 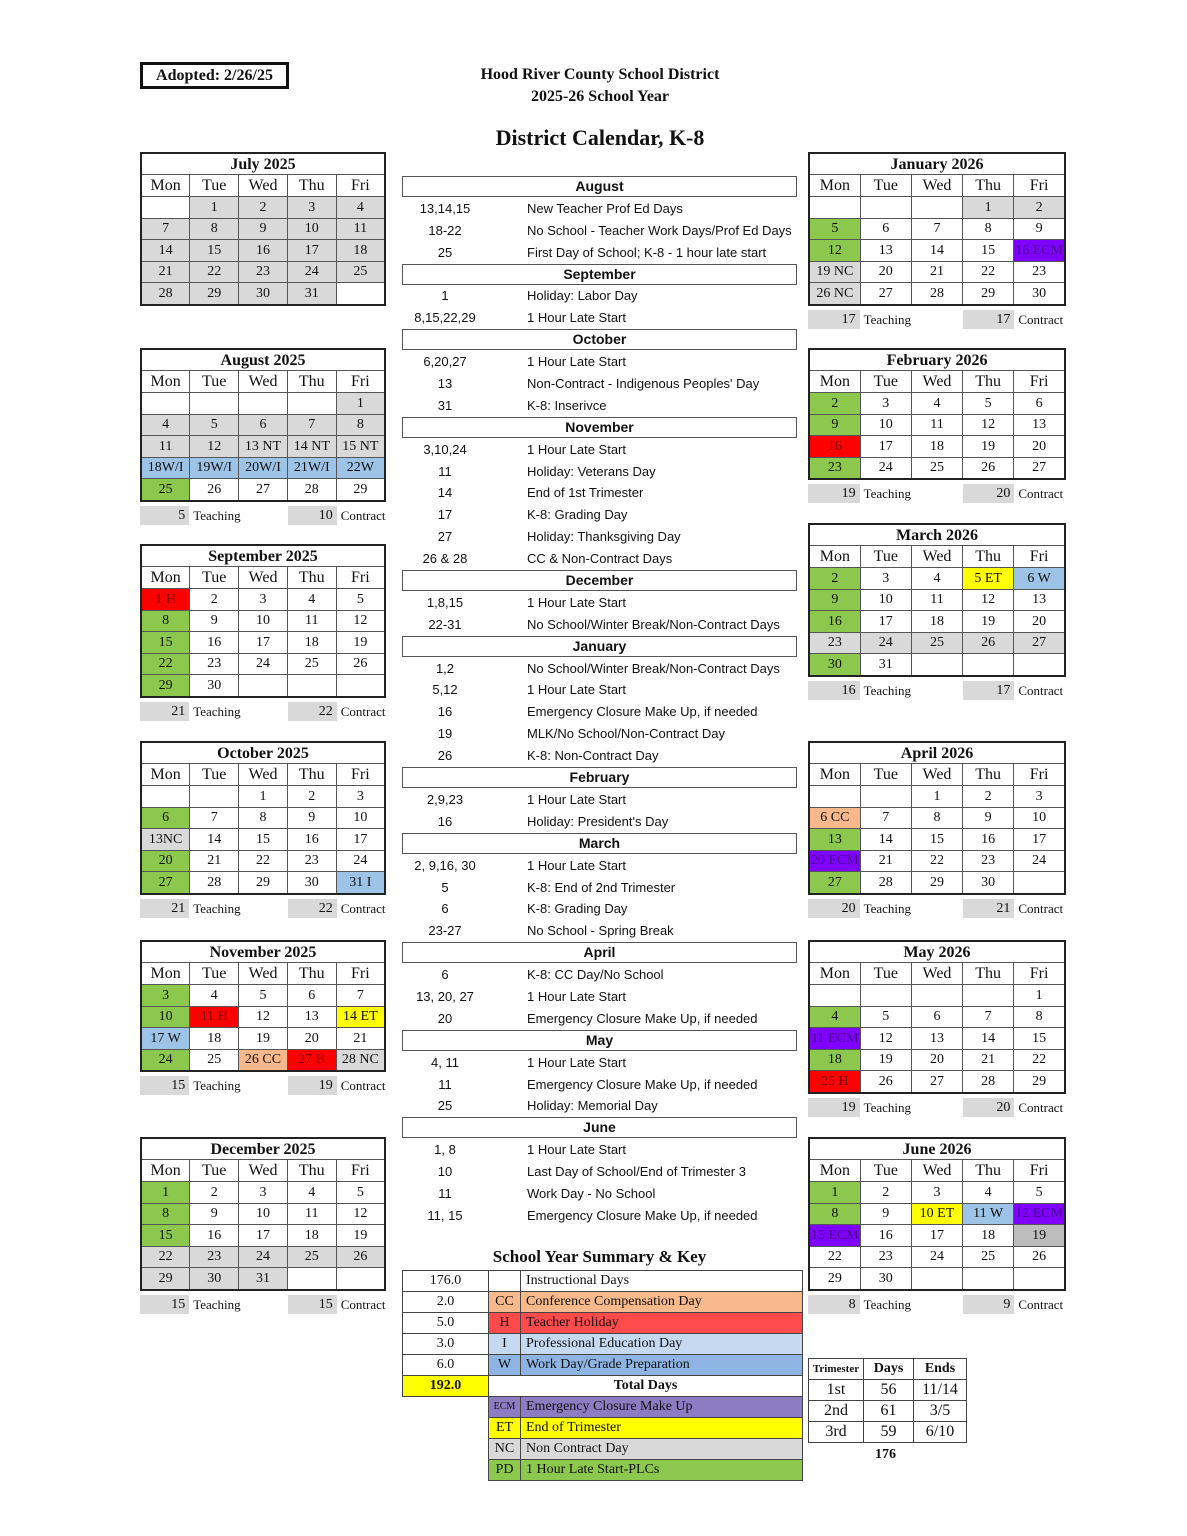 I want to click on contract-days-count: 22, so click(x=312, y=908).